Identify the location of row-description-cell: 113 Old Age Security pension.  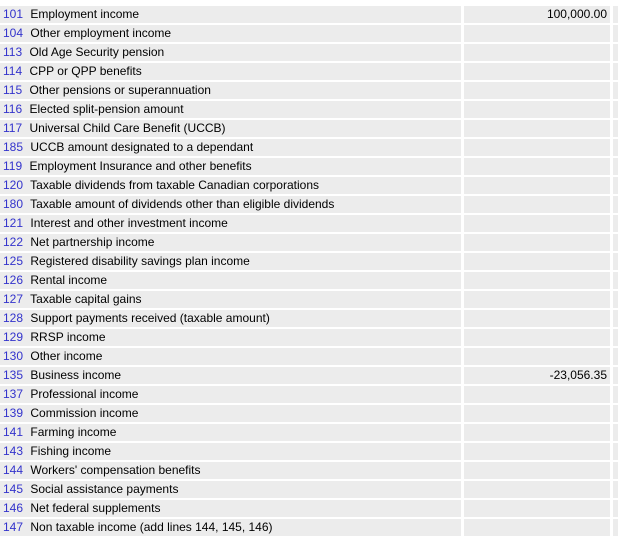
(230, 52).